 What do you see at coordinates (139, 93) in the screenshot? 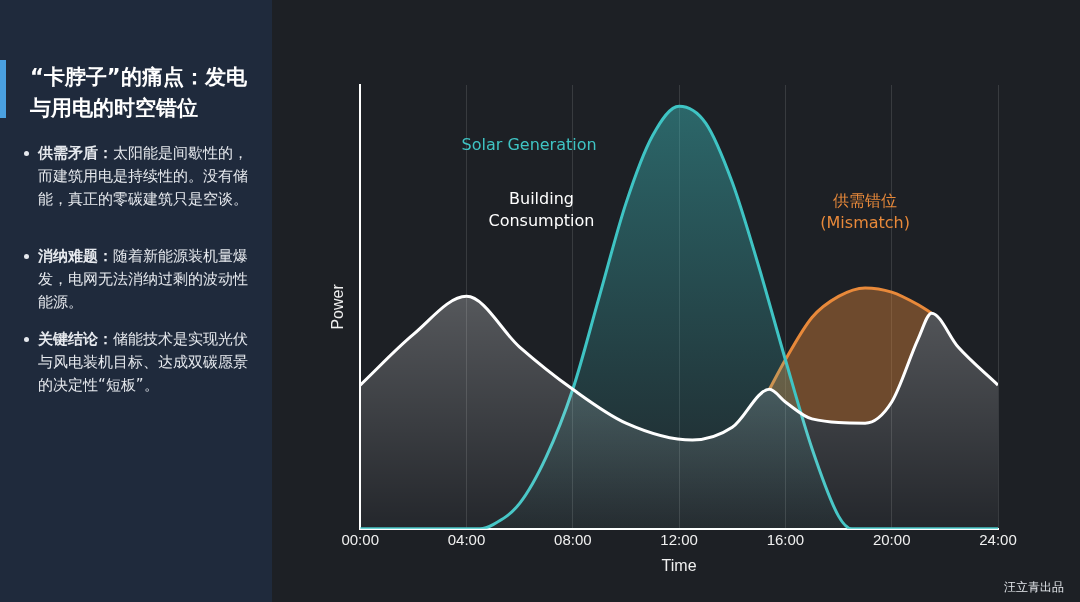
I see `text: “卡脖子”的痛点：发电与用电的时空错位` at bounding box center [139, 93].